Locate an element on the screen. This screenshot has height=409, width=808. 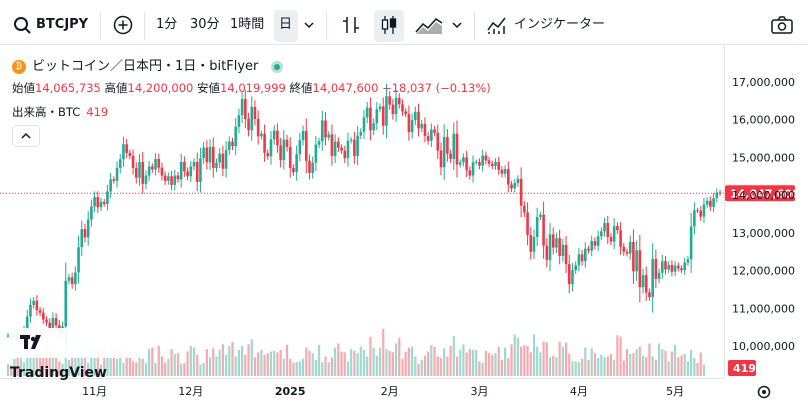
gear-icon is located at coordinates (764, 392).